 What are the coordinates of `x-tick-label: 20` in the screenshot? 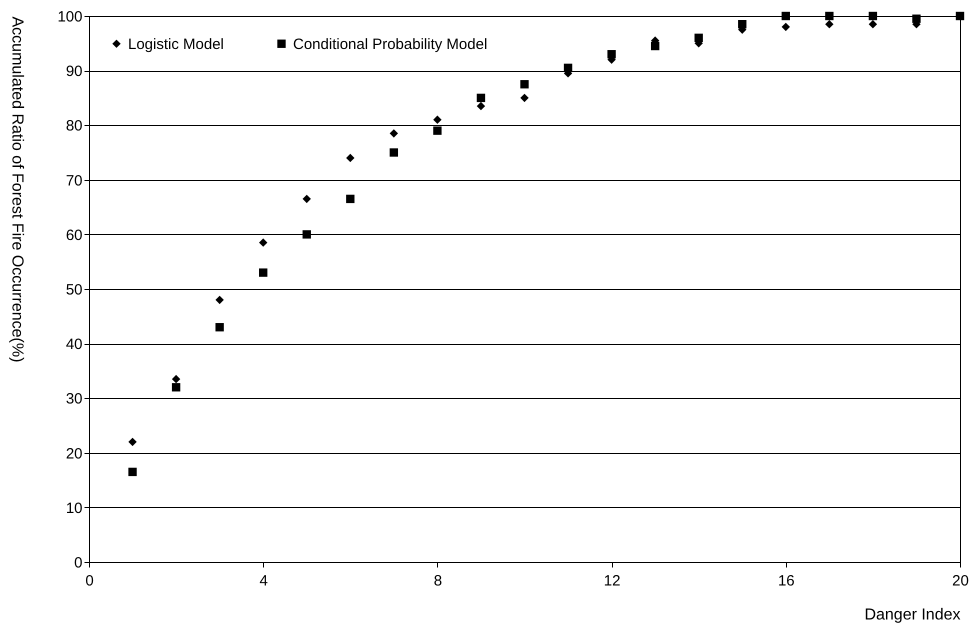 It's located at (960, 581).